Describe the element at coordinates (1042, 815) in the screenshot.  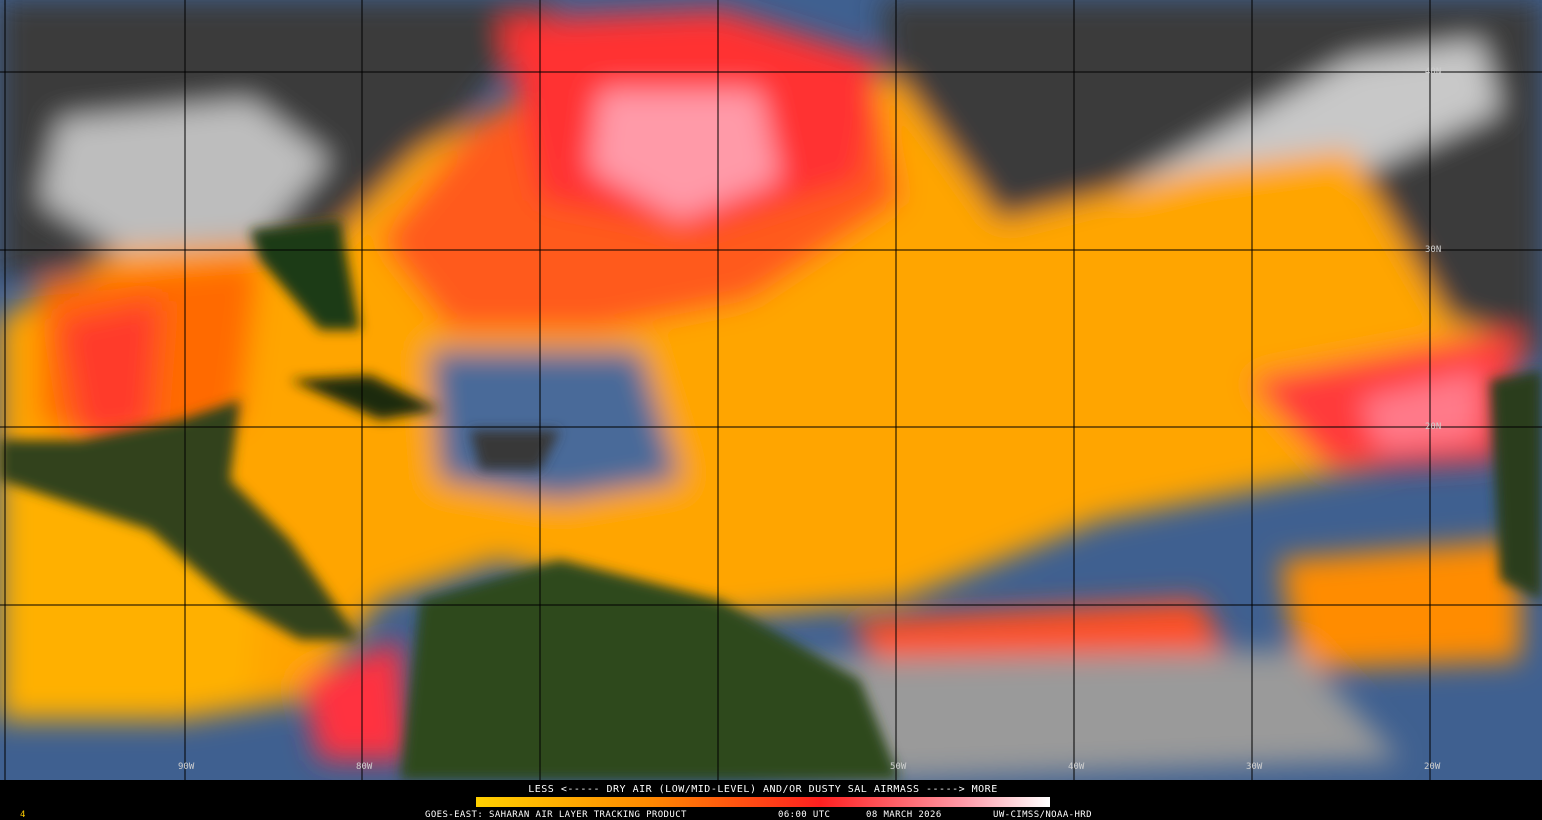
I see `credit: UW-CIMSS/NOAA-HRD` at that location.